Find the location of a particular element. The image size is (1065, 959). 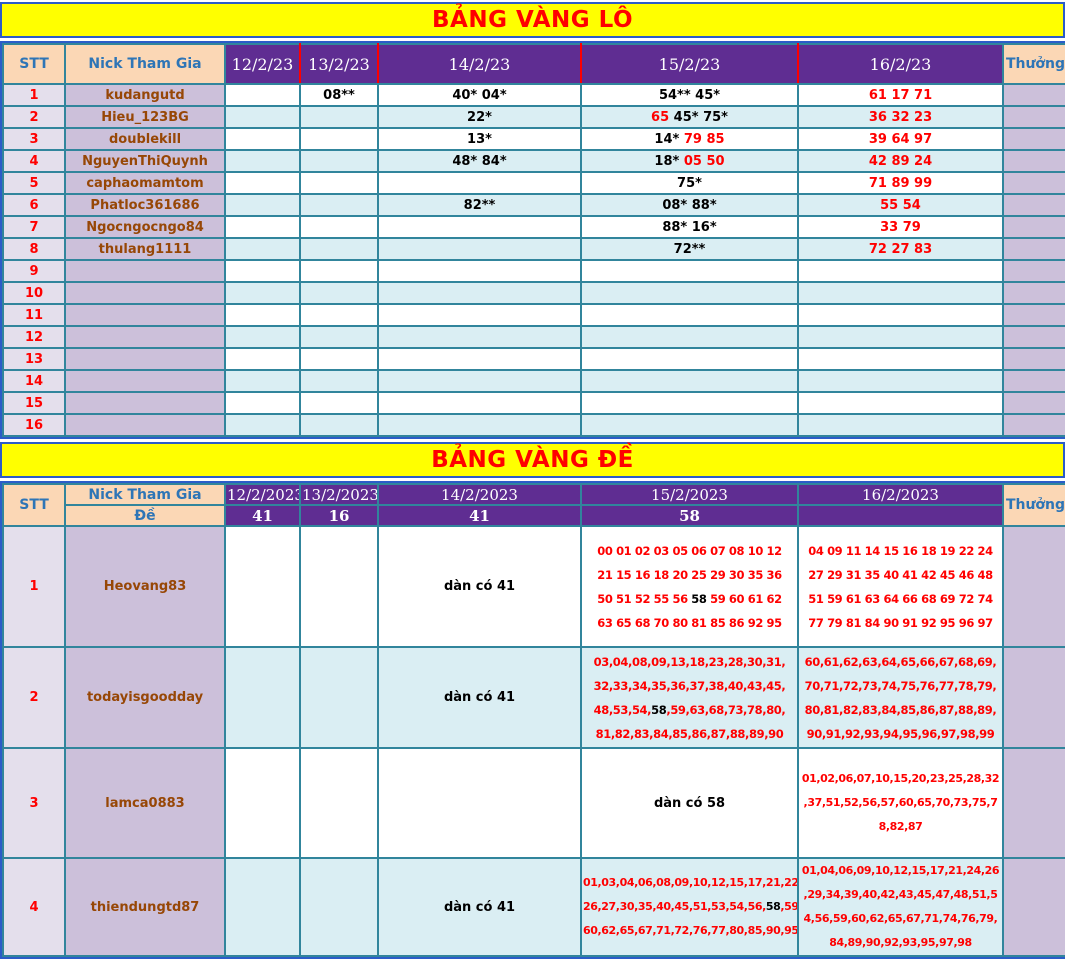

date-cell: 55 54 is located at coordinates (900, 205).